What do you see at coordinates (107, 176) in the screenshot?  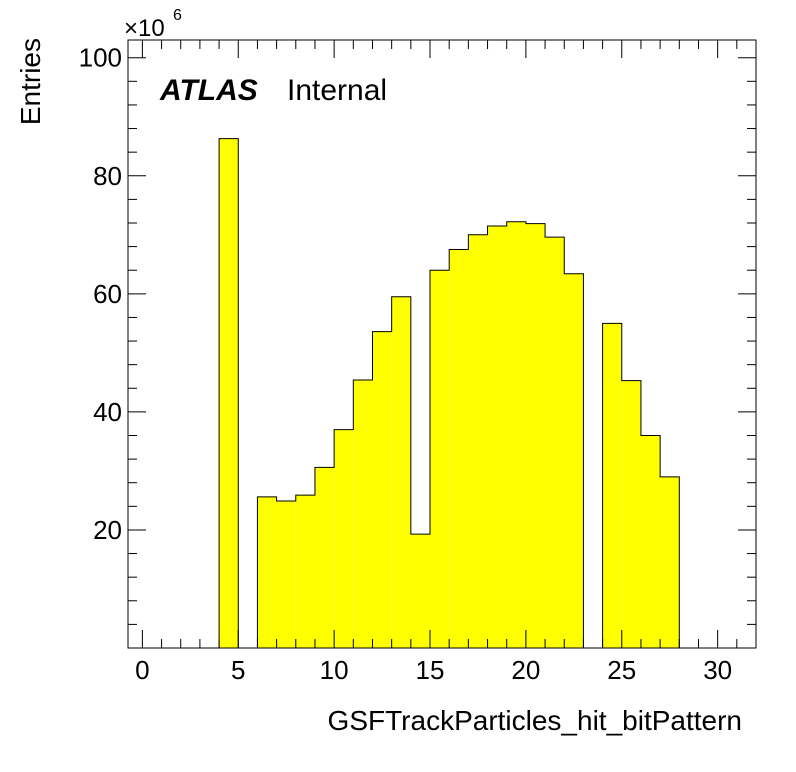 I see `y-tick-label: 80` at bounding box center [107, 176].